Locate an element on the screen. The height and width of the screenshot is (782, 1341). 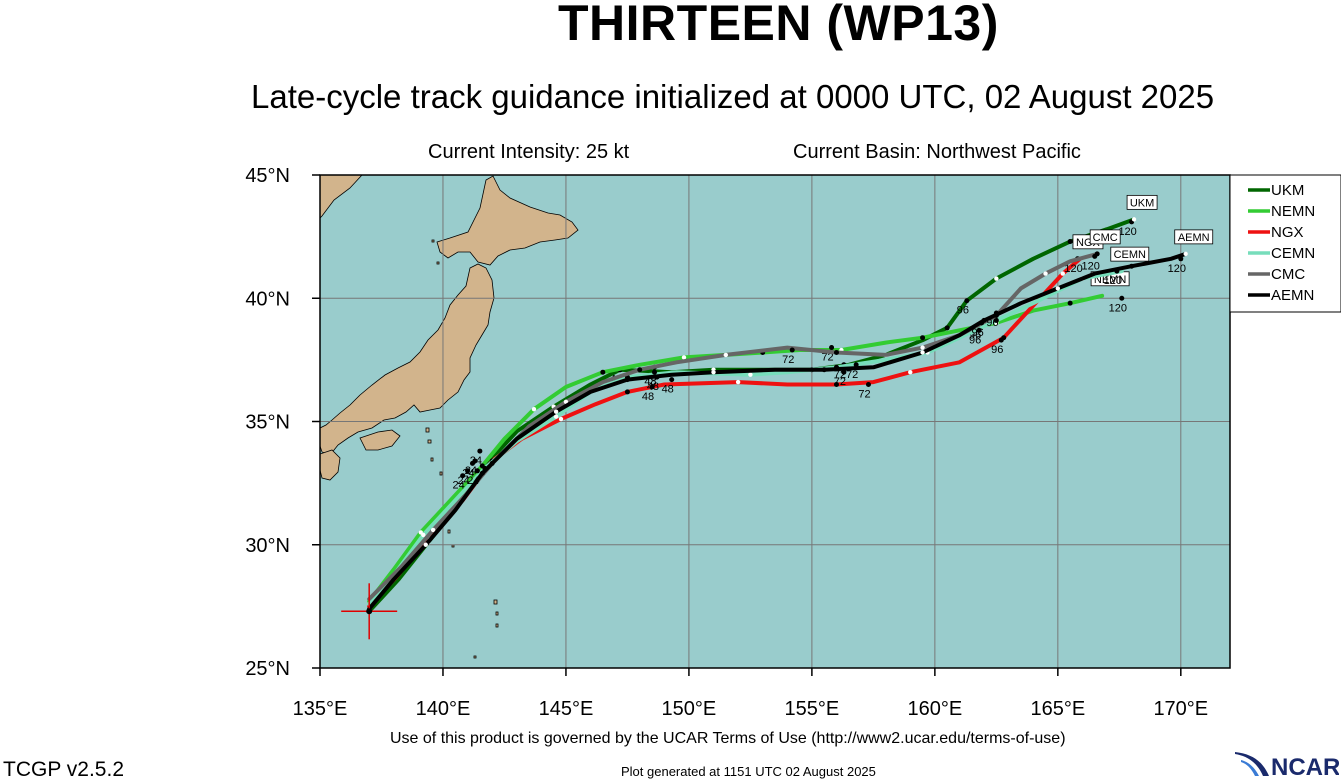
marker-dot is located at coordinates (369, 611).